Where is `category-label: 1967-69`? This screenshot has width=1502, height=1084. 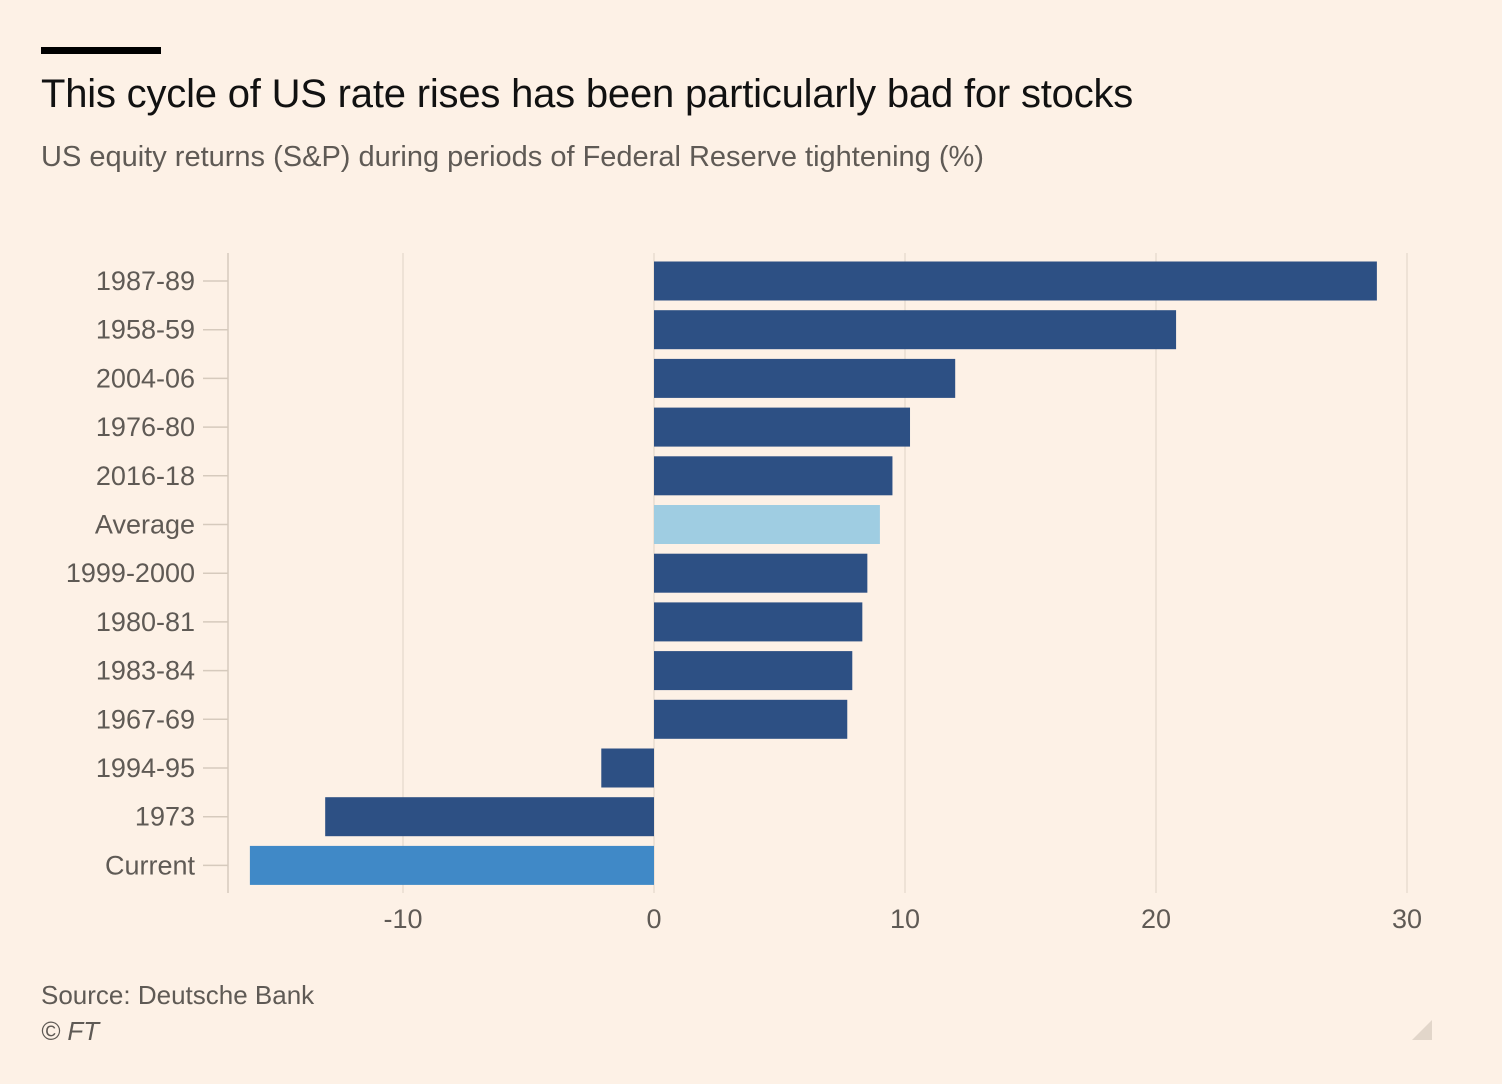
category-label: 1967-69 is located at coordinates (145, 719).